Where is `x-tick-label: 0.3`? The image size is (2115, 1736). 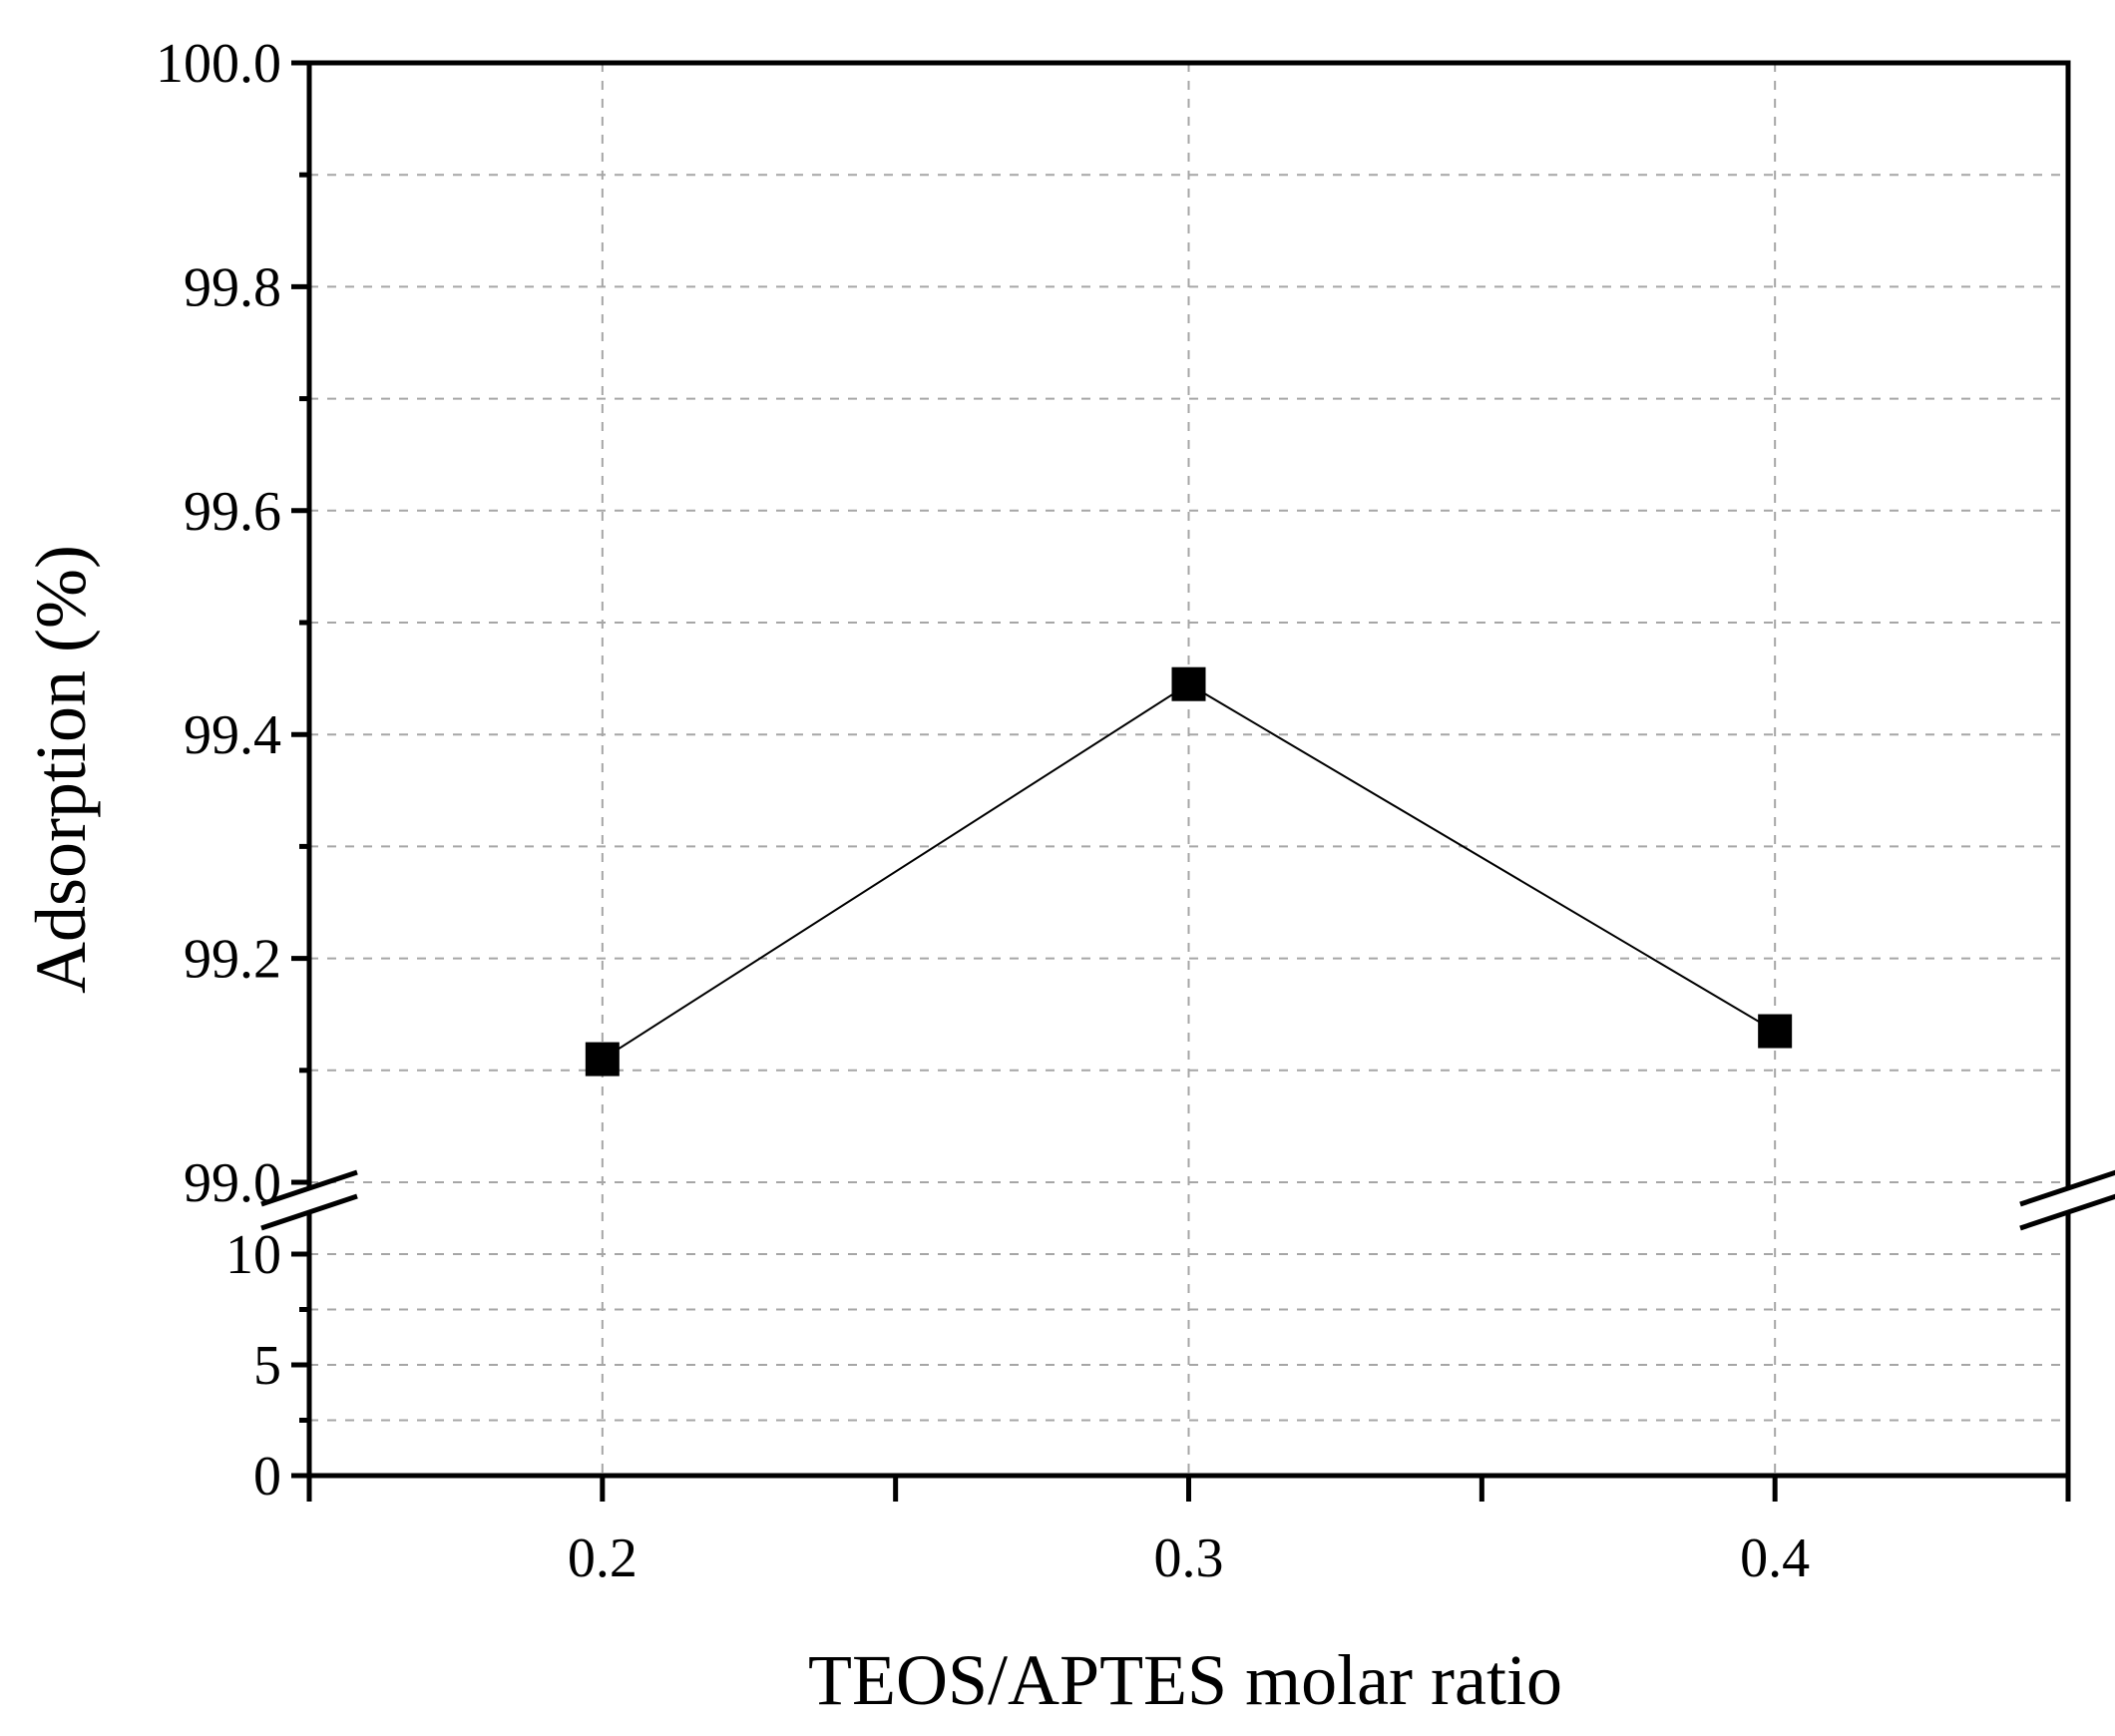 x-tick-label: 0.3 is located at coordinates (1189, 1558).